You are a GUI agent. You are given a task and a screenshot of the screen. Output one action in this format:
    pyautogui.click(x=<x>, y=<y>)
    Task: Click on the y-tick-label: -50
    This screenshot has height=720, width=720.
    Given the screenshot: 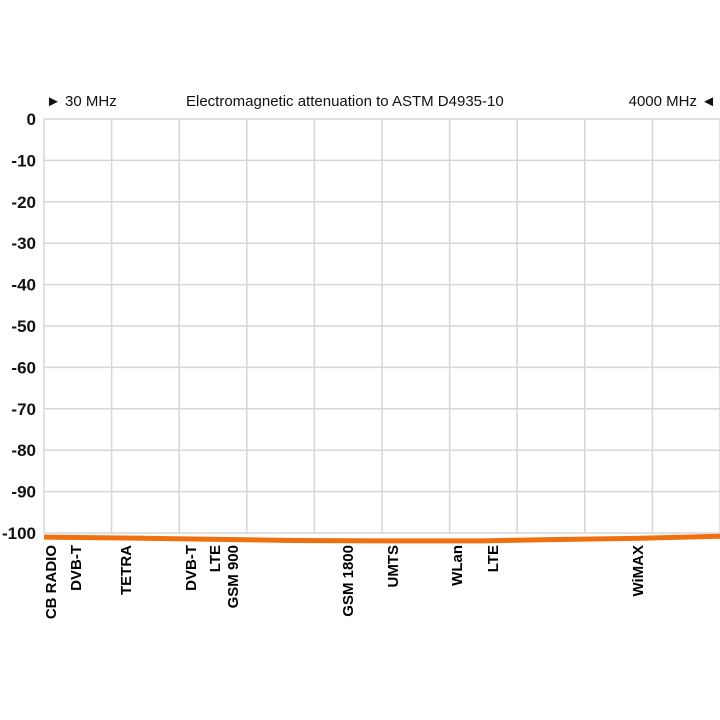 What is the action you would take?
    pyautogui.click(x=23, y=326)
    